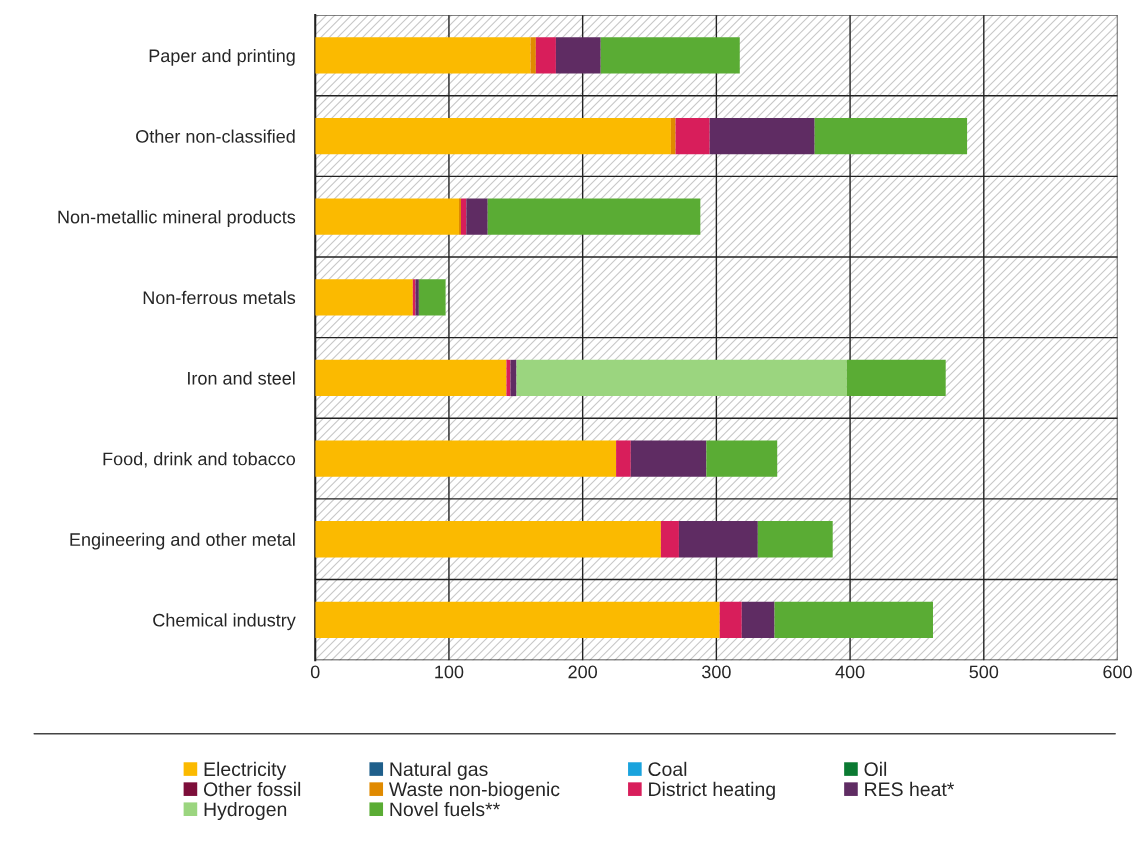 The image size is (1138, 841). Describe the element at coordinates (177, 218) in the screenshot. I see `y-tick-label: Non-metallic mineral products` at that location.